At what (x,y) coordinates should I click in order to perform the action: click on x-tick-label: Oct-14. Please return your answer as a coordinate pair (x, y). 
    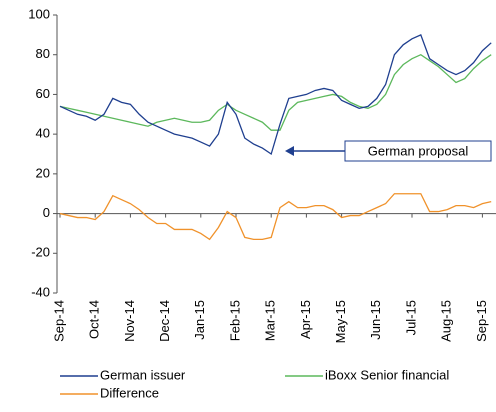
    Looking at the image, I should click on (94, 319).